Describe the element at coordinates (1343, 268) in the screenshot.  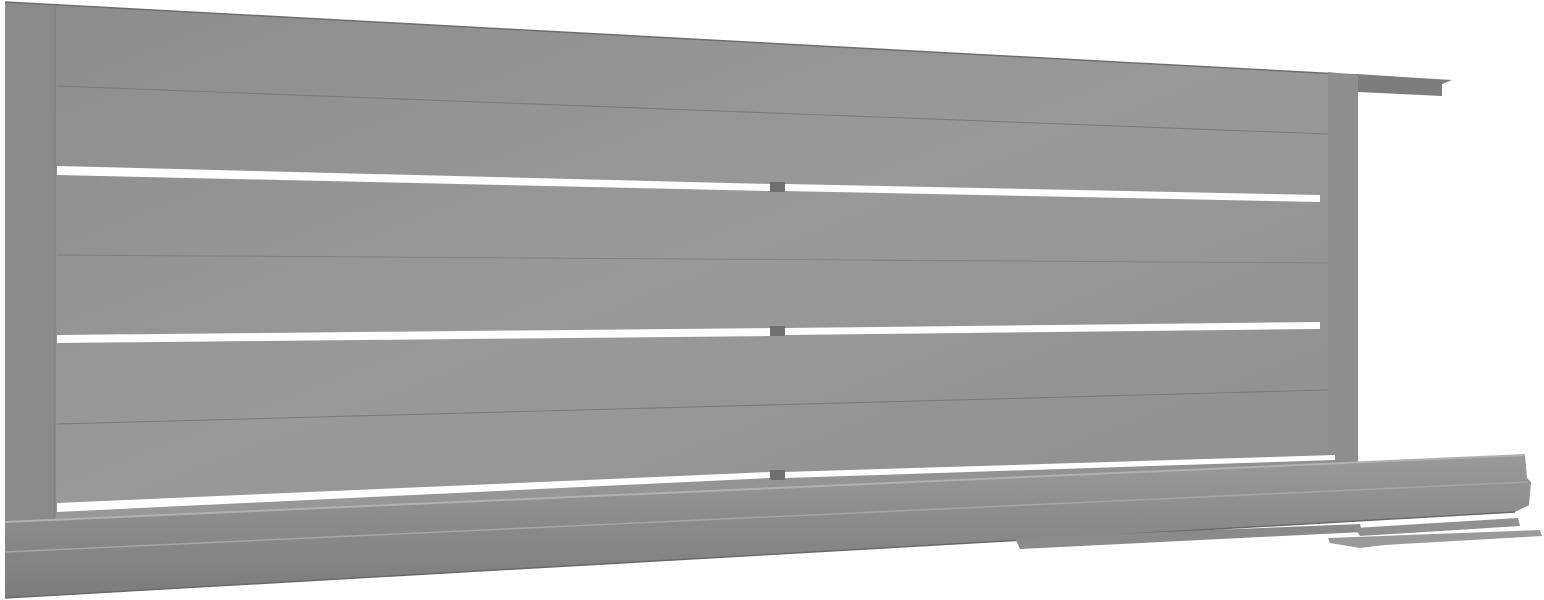
I see `right-post` at that location.